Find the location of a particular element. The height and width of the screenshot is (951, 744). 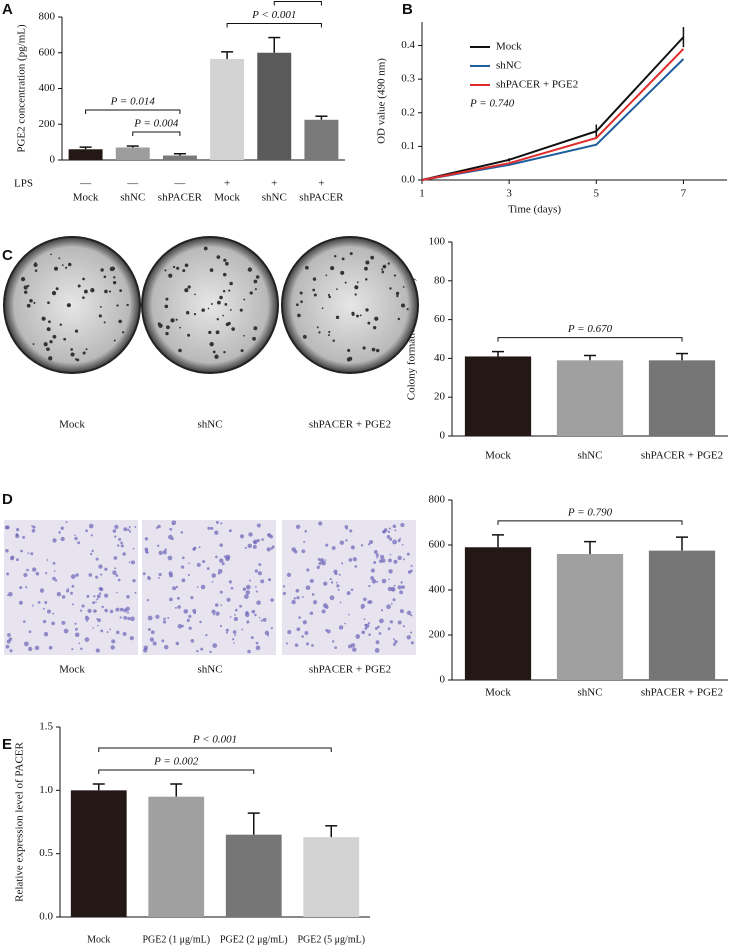

x-tick-label: 3 is located at coordinates (509, 194).